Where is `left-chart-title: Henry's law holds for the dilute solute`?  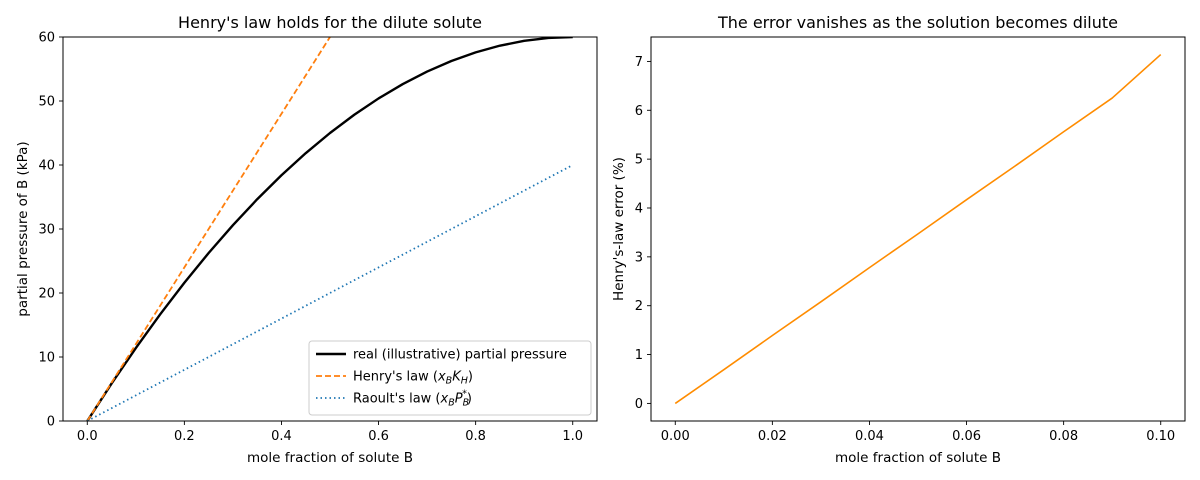 left-chart-title: Henry's law holds for the dilute solute is located at coordinates (330, 22).